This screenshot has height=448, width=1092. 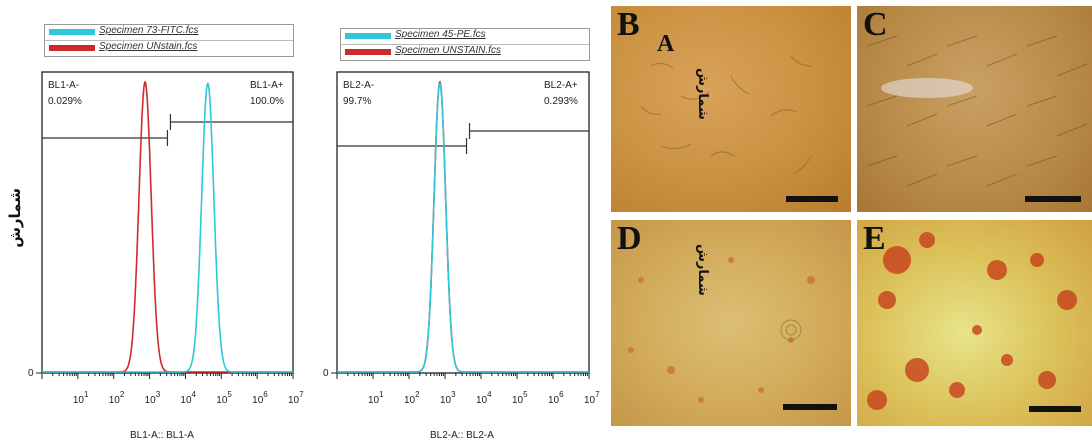 I want to click on legend-item: Specimen 73-FITC.fcs, so click(x=169, y=33).